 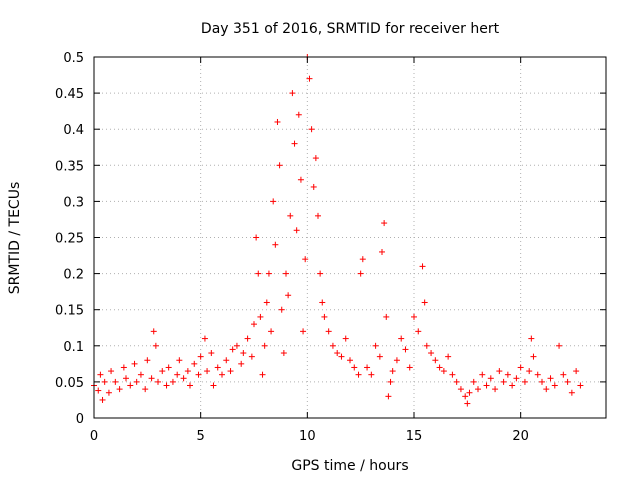 What do you see at coordinates (69, 166) in the screenshot?
I see `y-tick-label: 0.35` at bounding box center [69, 166].